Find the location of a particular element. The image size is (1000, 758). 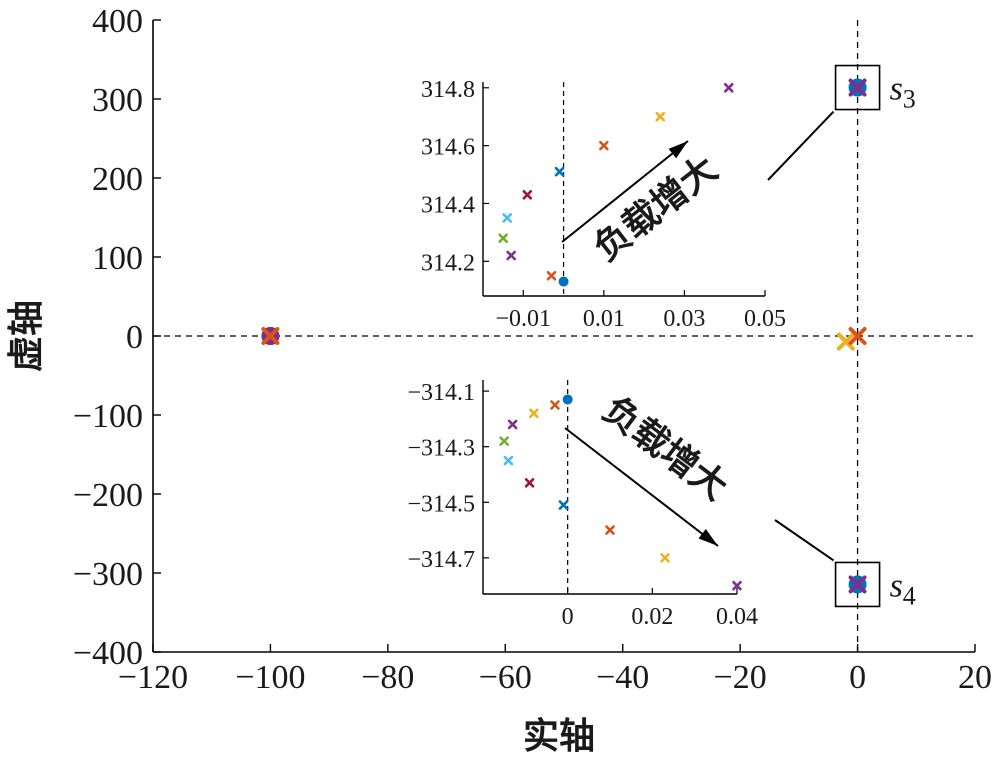

inset-y-tick-label: 314.8 is located at coordinates (448, 90).